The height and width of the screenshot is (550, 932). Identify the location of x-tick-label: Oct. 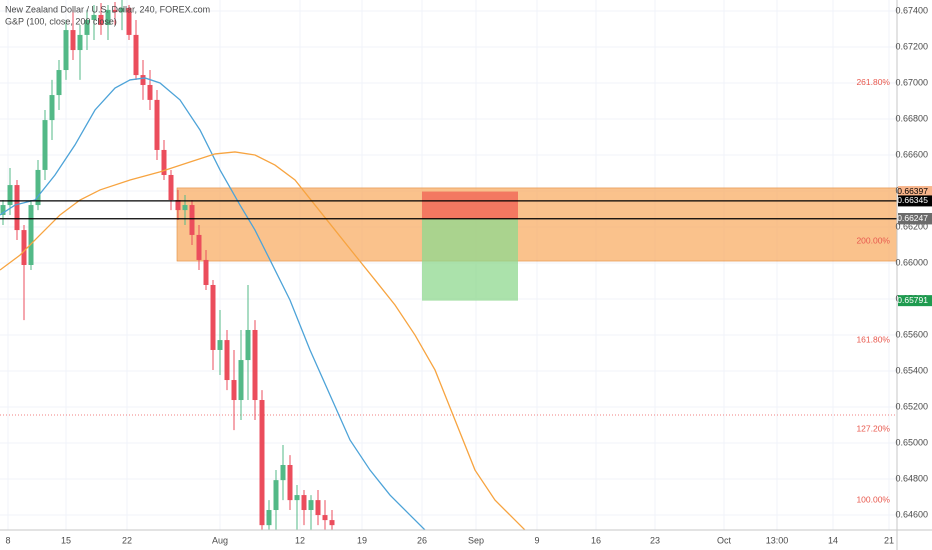
(724, 540).